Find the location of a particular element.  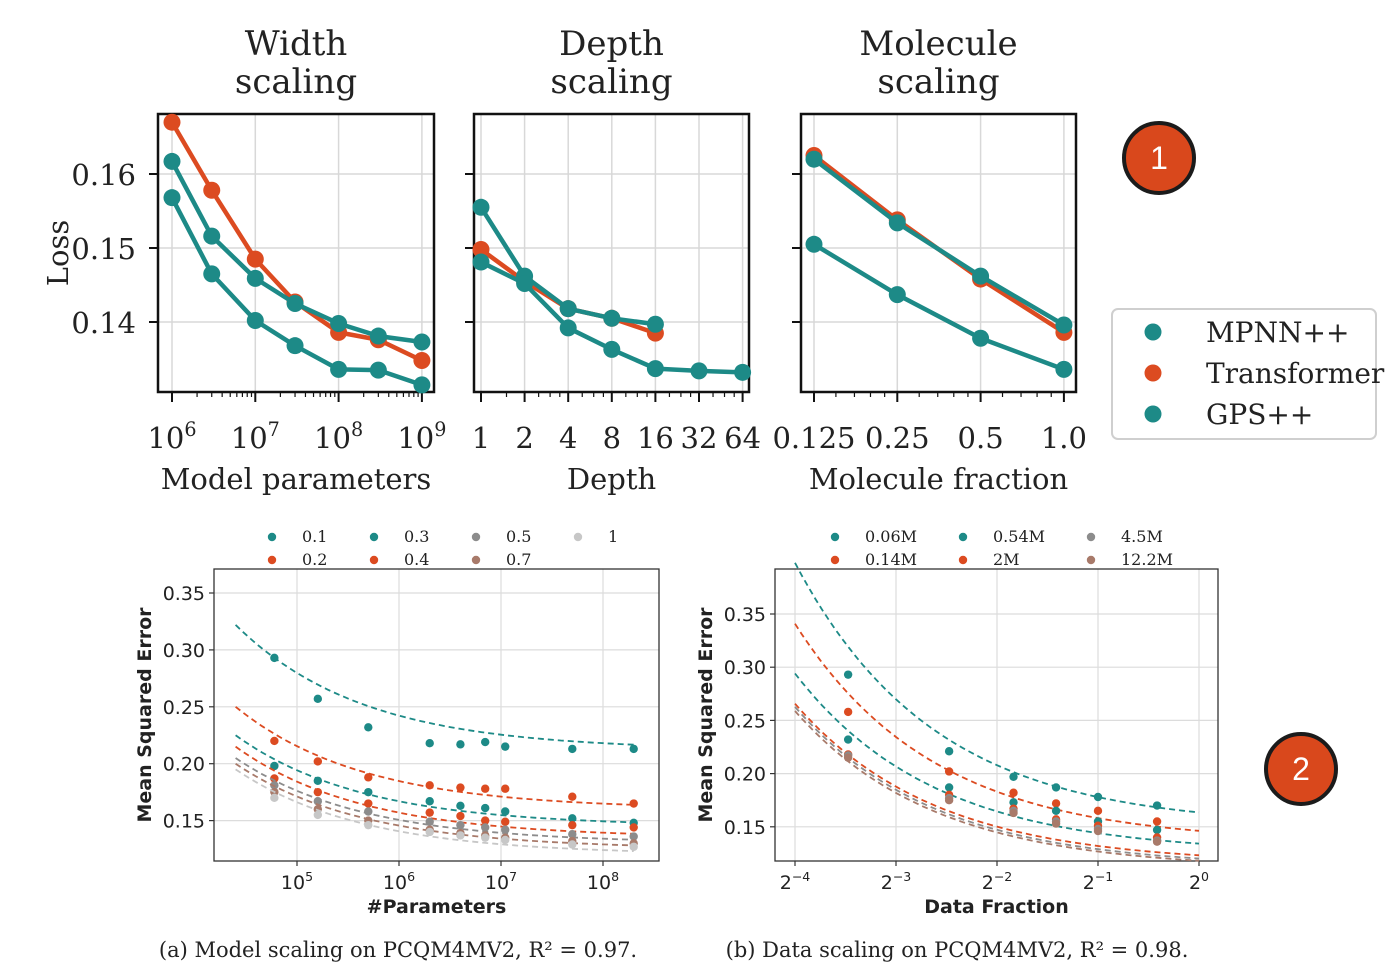

y-tick-label: 0.16 is located at coordinates (103, 175).